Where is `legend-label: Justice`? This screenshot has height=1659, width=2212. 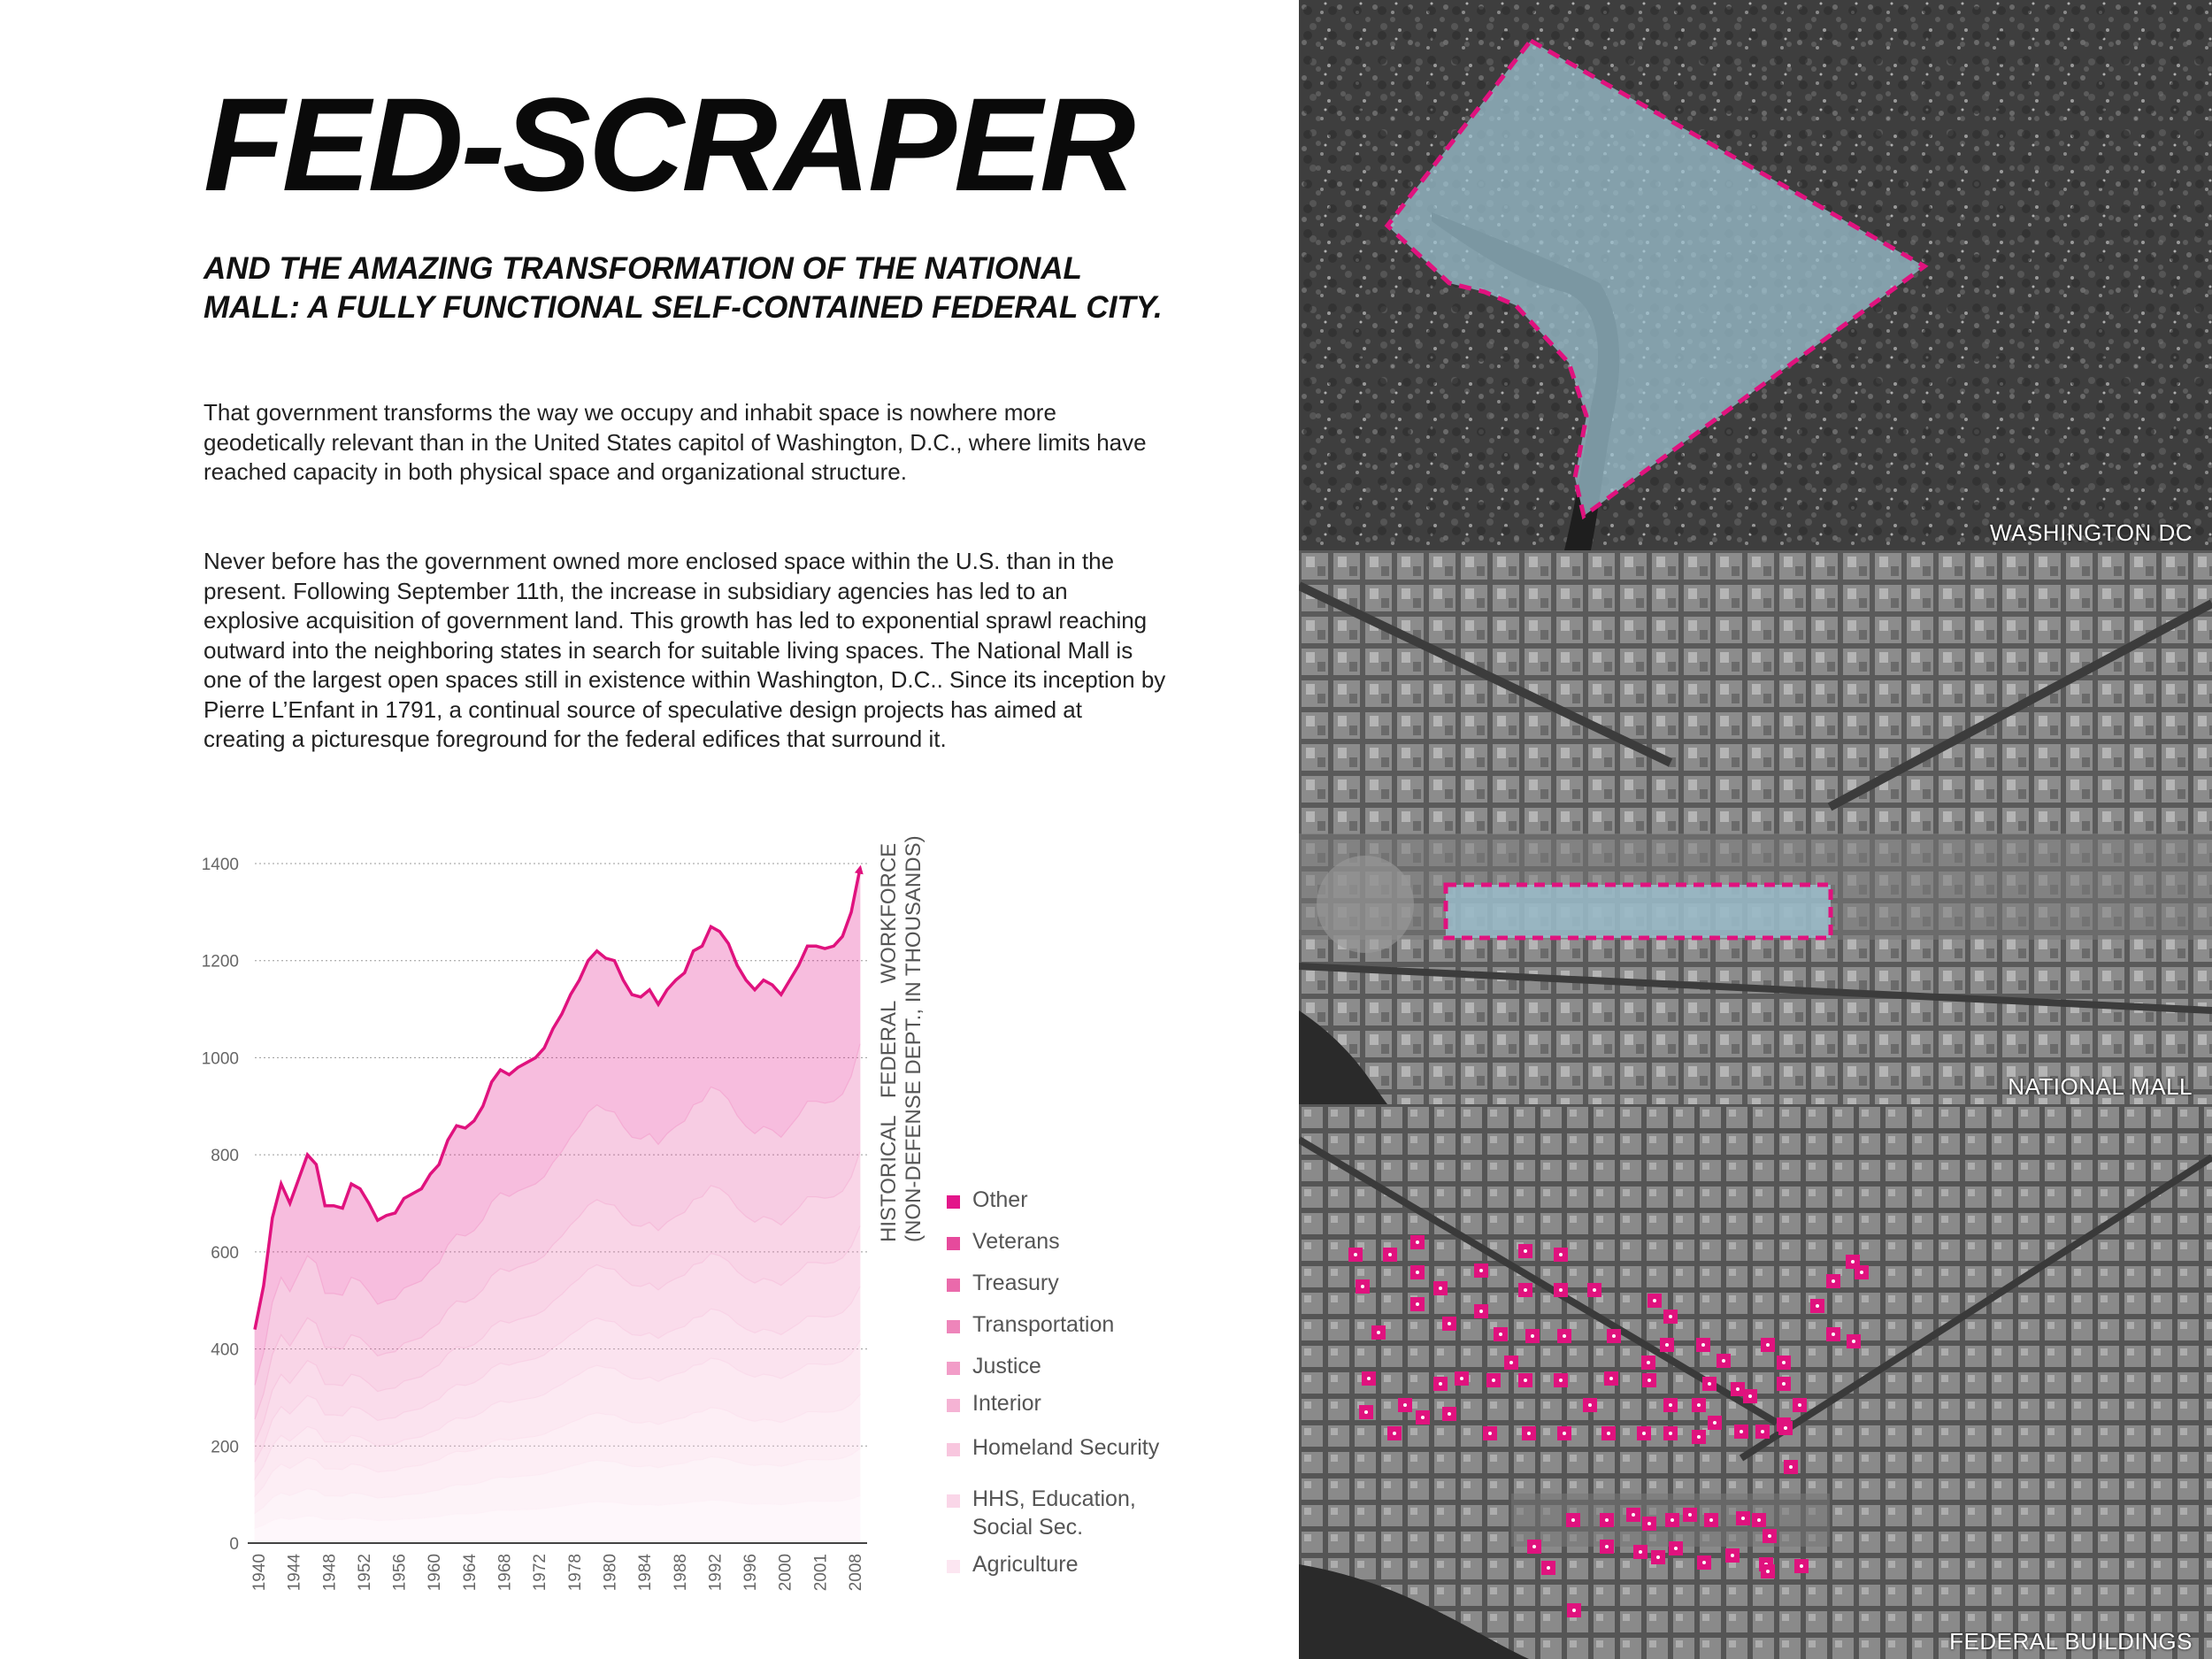
legend-label: Justice is located at coordinates (1007, 1367).